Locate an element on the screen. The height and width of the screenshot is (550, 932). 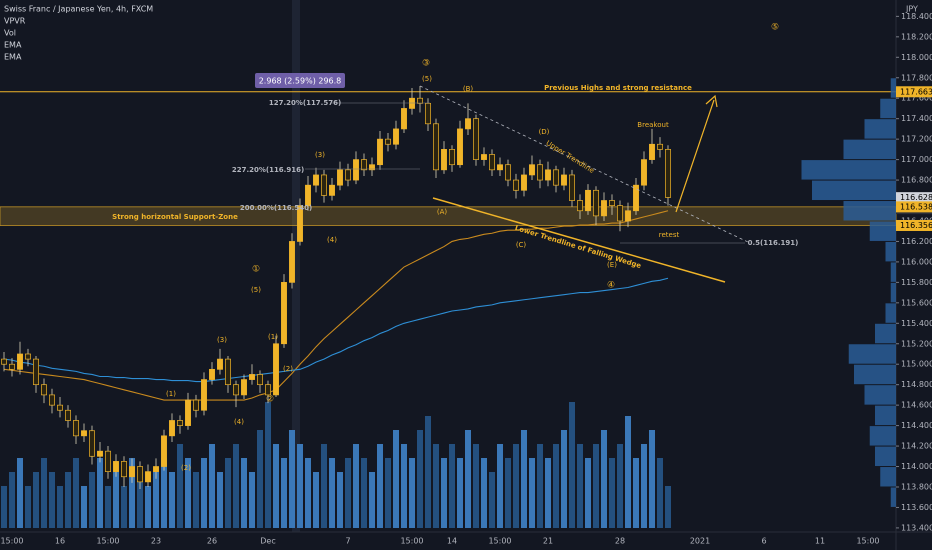
annotation: Strong horizontal Support-Zone is located at coordinates (175, 217).